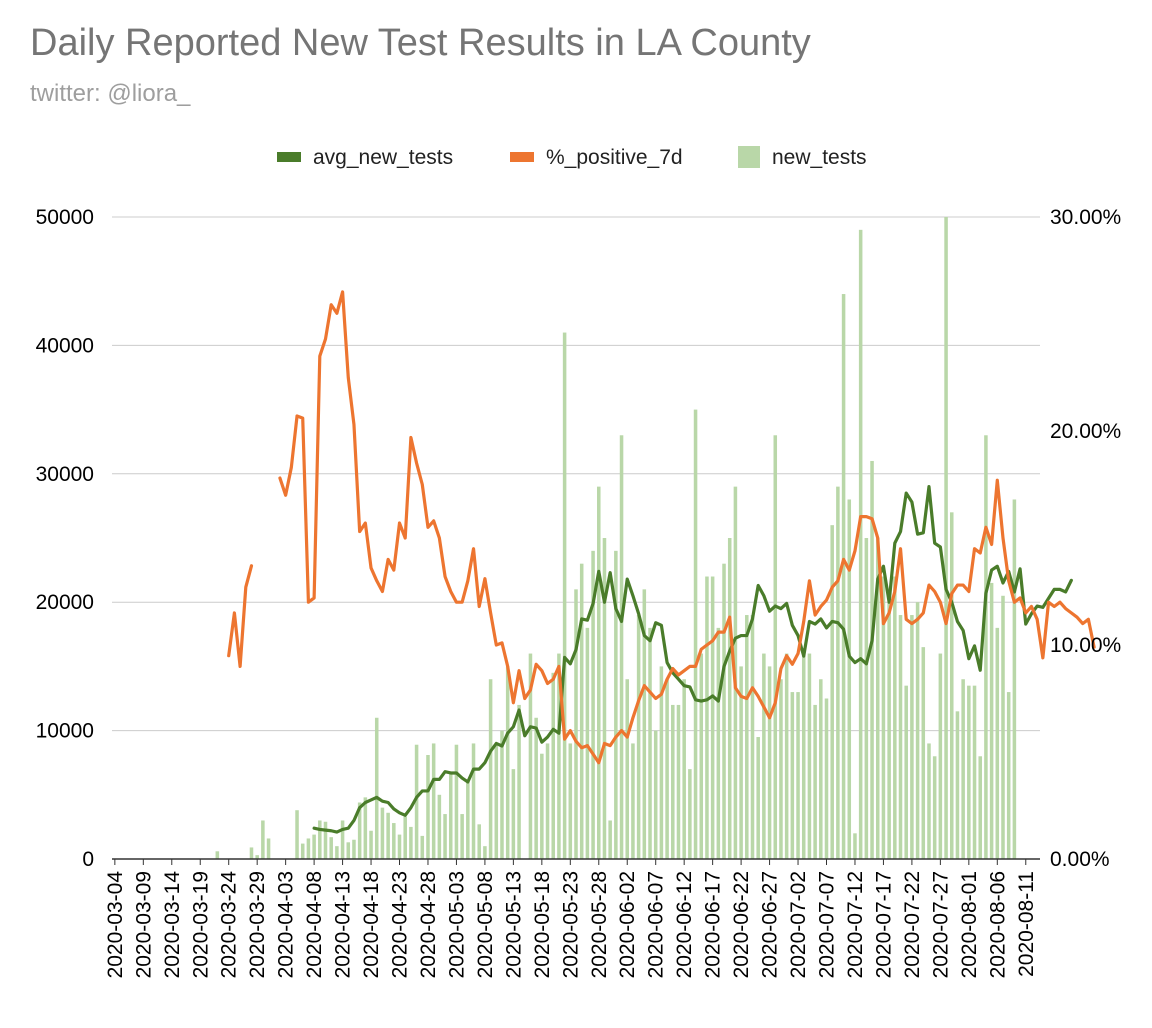  Describe the element at coordinates (400, 924) in the screenshot. I see `x-tick-label: 2020-04-23` at that location.